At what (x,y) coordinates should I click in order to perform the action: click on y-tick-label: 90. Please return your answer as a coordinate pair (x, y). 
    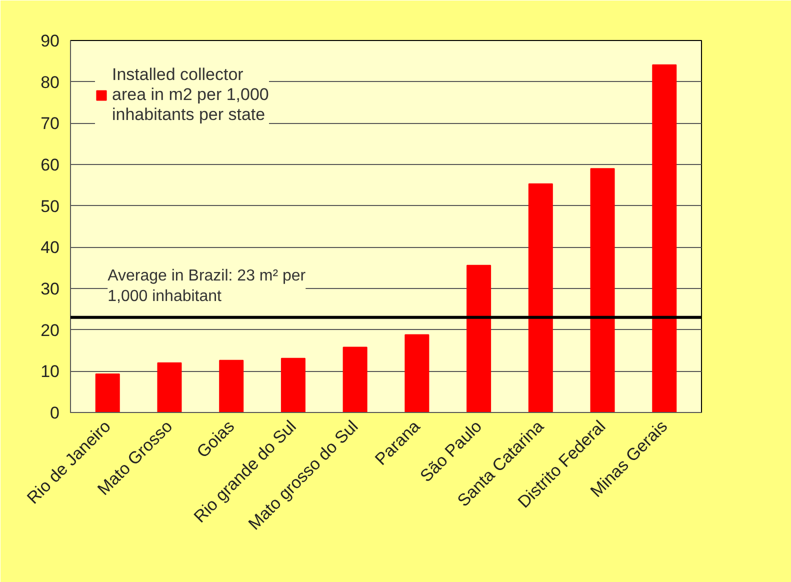
    Looking at the image, I should click on (50, 41).